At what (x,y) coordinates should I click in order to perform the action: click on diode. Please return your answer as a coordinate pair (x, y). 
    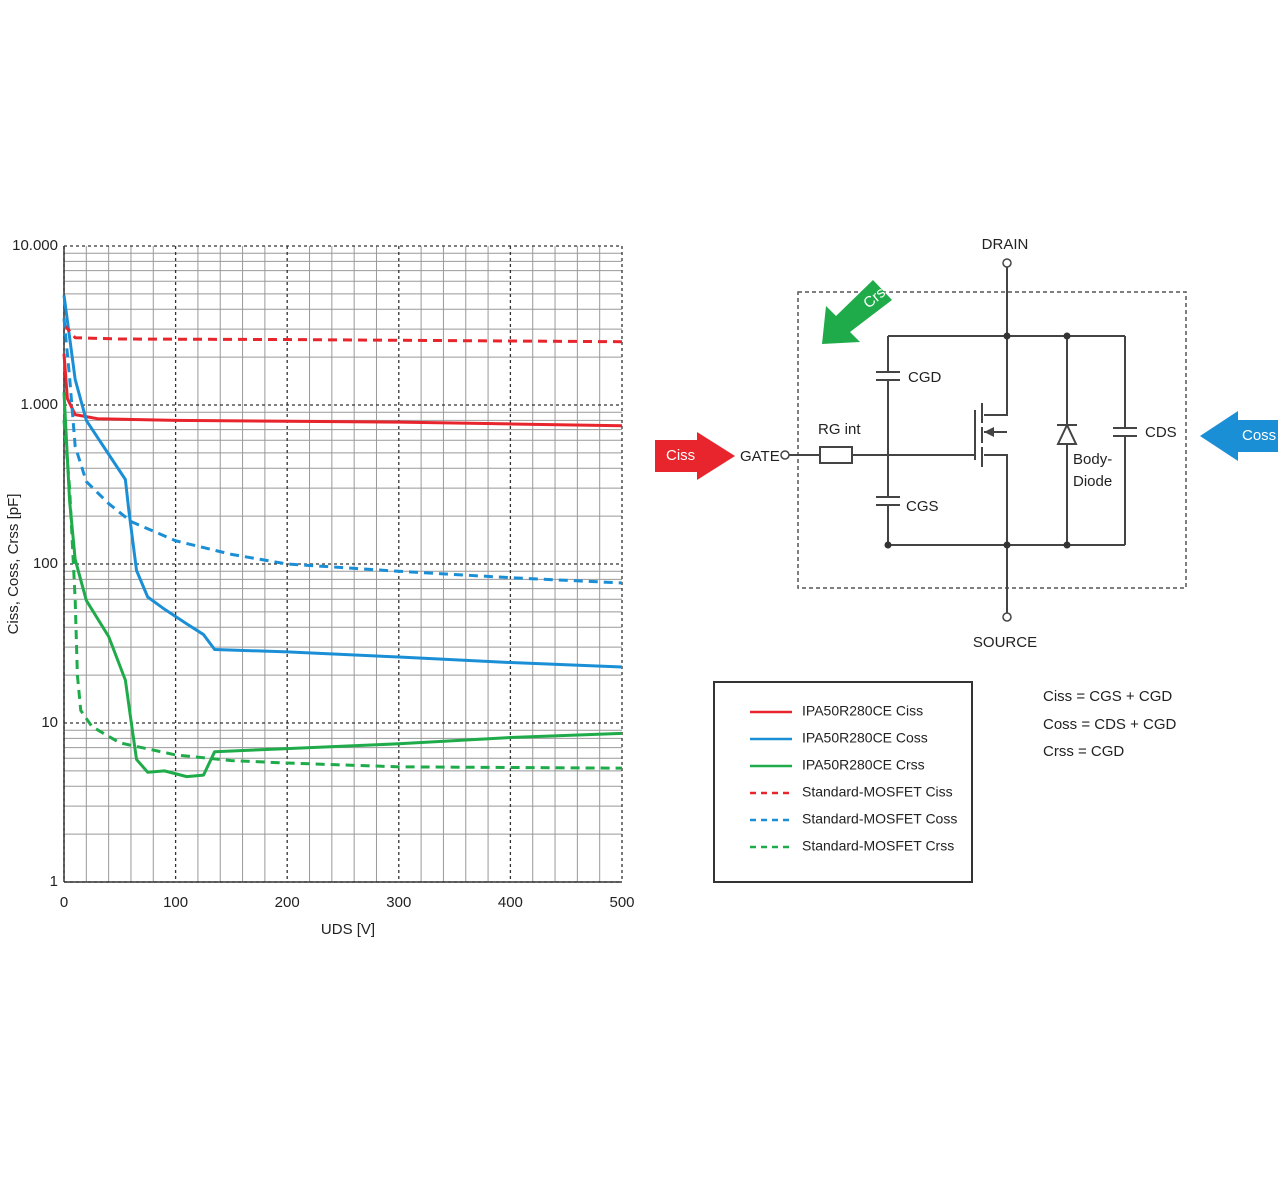
    Looking at the image, I should click on (1067, 433).